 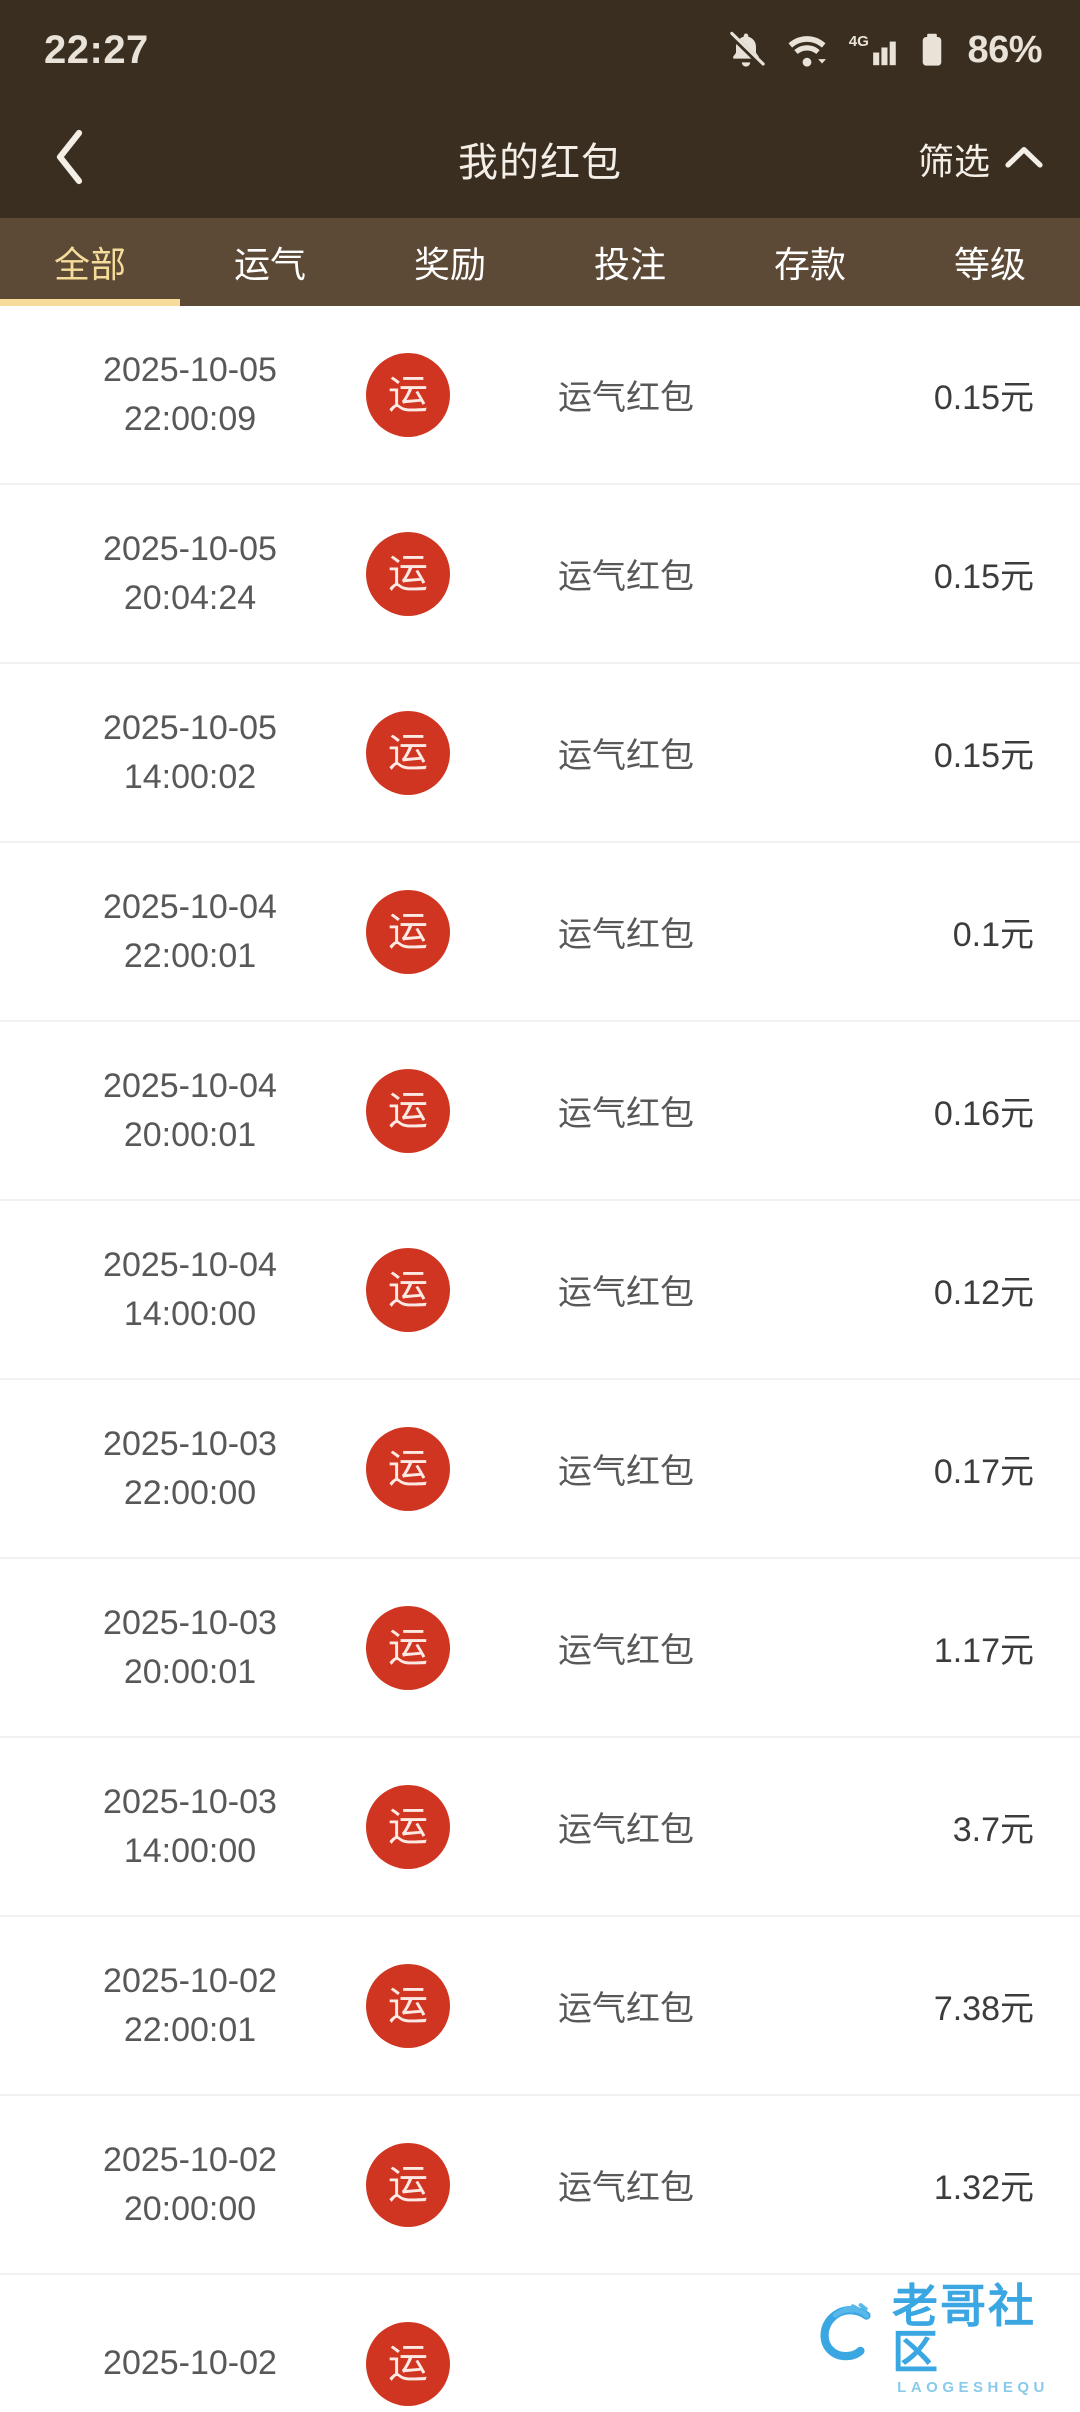 I want to click on row-datetime: 2025-10-02, so click(x=180, y=2363).